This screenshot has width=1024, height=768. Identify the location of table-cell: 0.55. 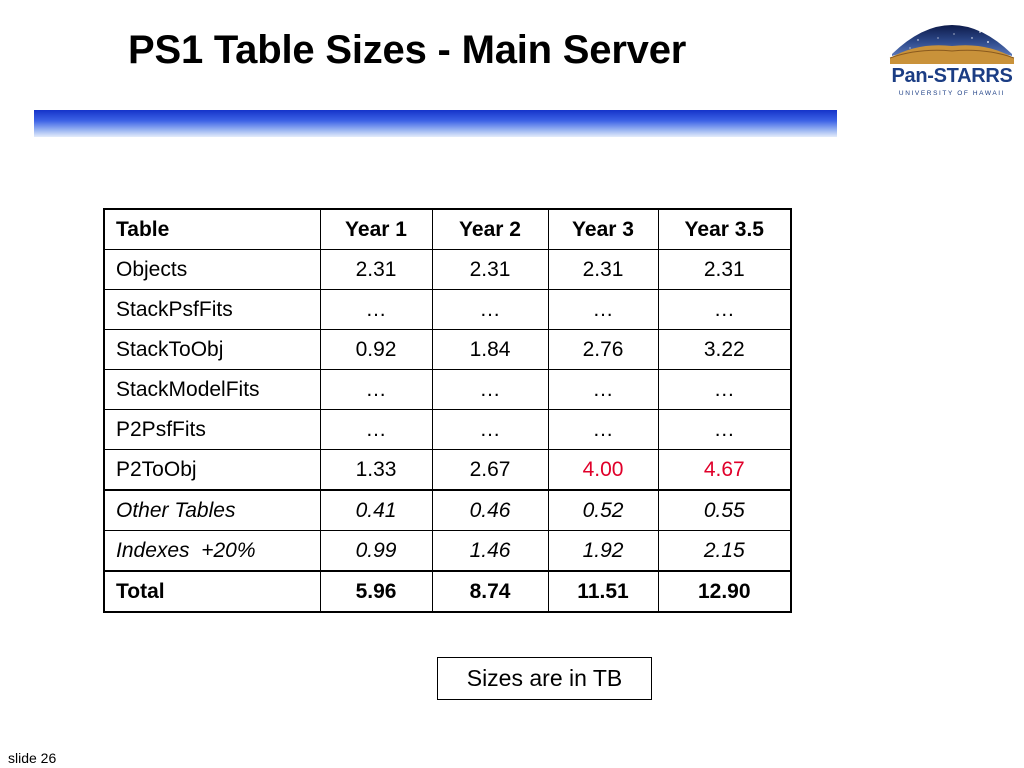
(724, 510).